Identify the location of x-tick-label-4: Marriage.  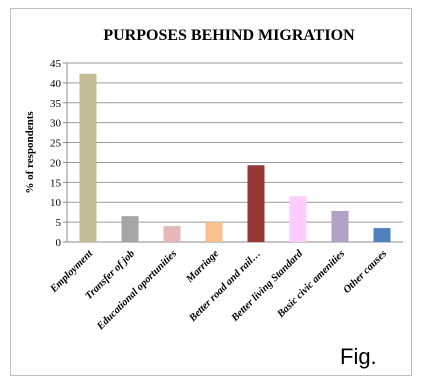
(203, 267).